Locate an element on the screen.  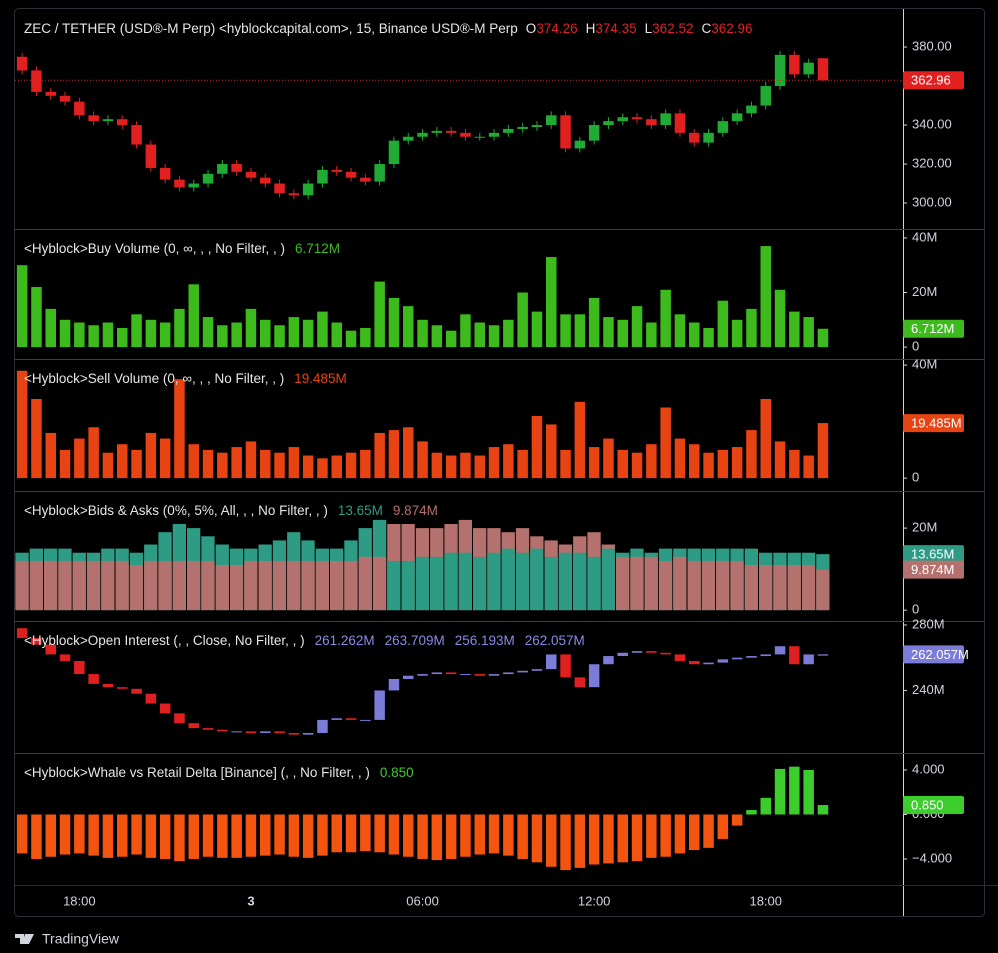
price-tag-box is located at coordinates (933, 654).